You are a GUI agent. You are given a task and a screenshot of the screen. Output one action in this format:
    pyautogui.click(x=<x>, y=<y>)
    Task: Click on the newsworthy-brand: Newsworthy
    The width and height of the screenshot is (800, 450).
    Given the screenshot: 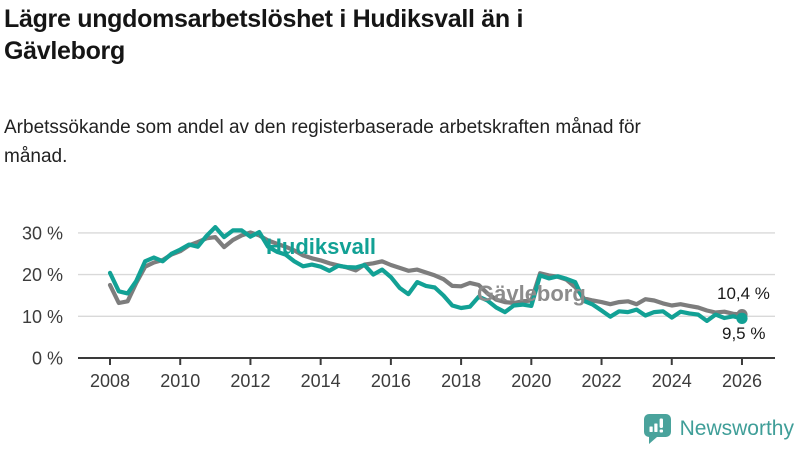 What is the action you would take?
    pyautogui.click(x=718, y=429)
    